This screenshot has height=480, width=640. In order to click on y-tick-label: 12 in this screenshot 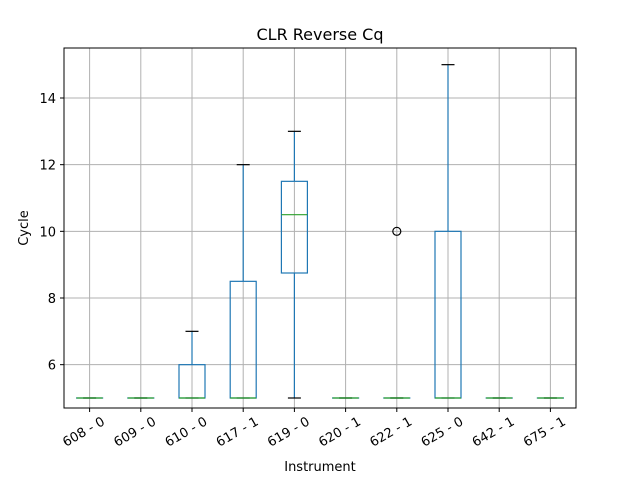, I will do `click(47, 166)`.